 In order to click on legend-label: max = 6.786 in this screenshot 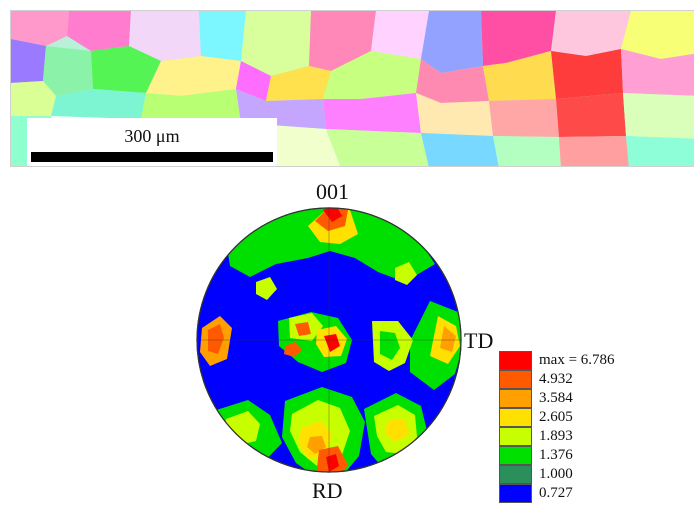, I will do `click(577, 360)`.